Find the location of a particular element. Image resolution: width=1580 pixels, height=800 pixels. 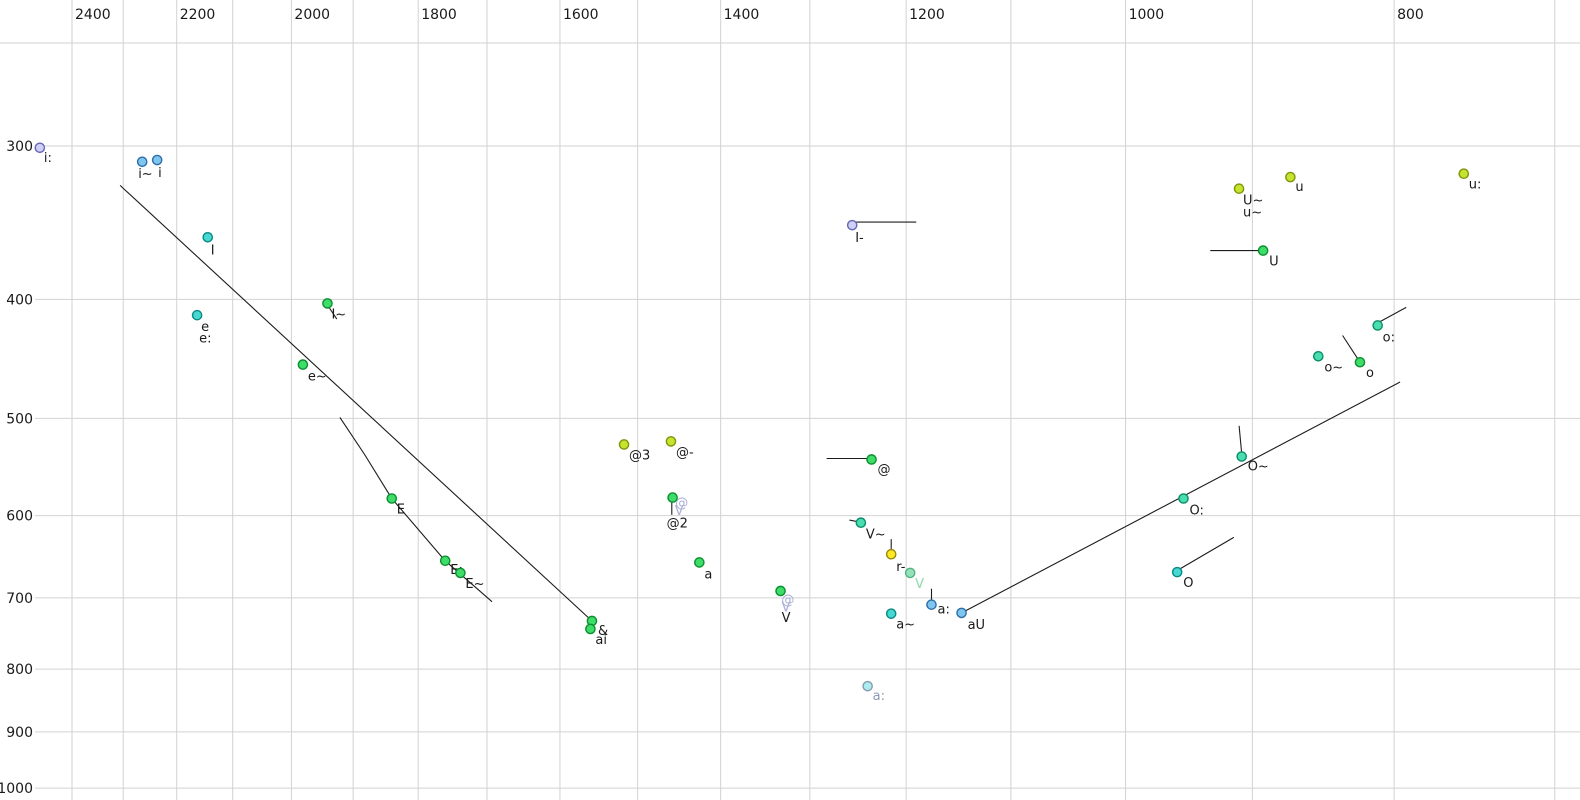

y-tick-1000: 1000 is located at coordinates (16, 789).